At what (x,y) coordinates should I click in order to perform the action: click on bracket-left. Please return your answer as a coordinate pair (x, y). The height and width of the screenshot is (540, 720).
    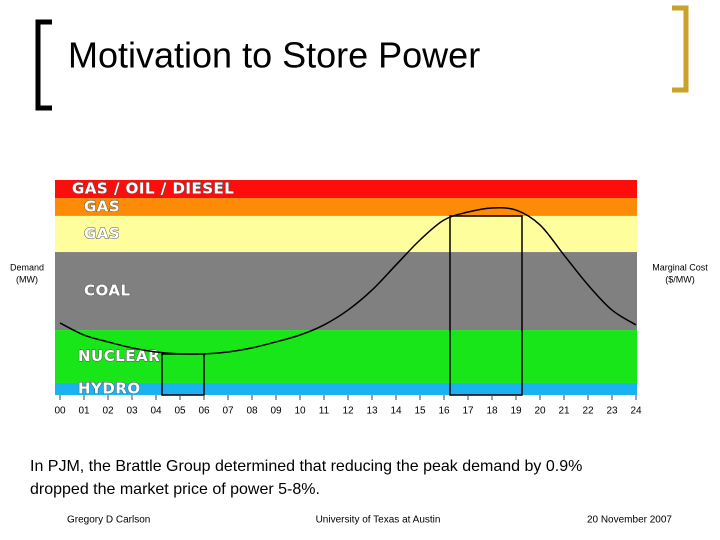
    Looking at the image, I should click on (43, 65).